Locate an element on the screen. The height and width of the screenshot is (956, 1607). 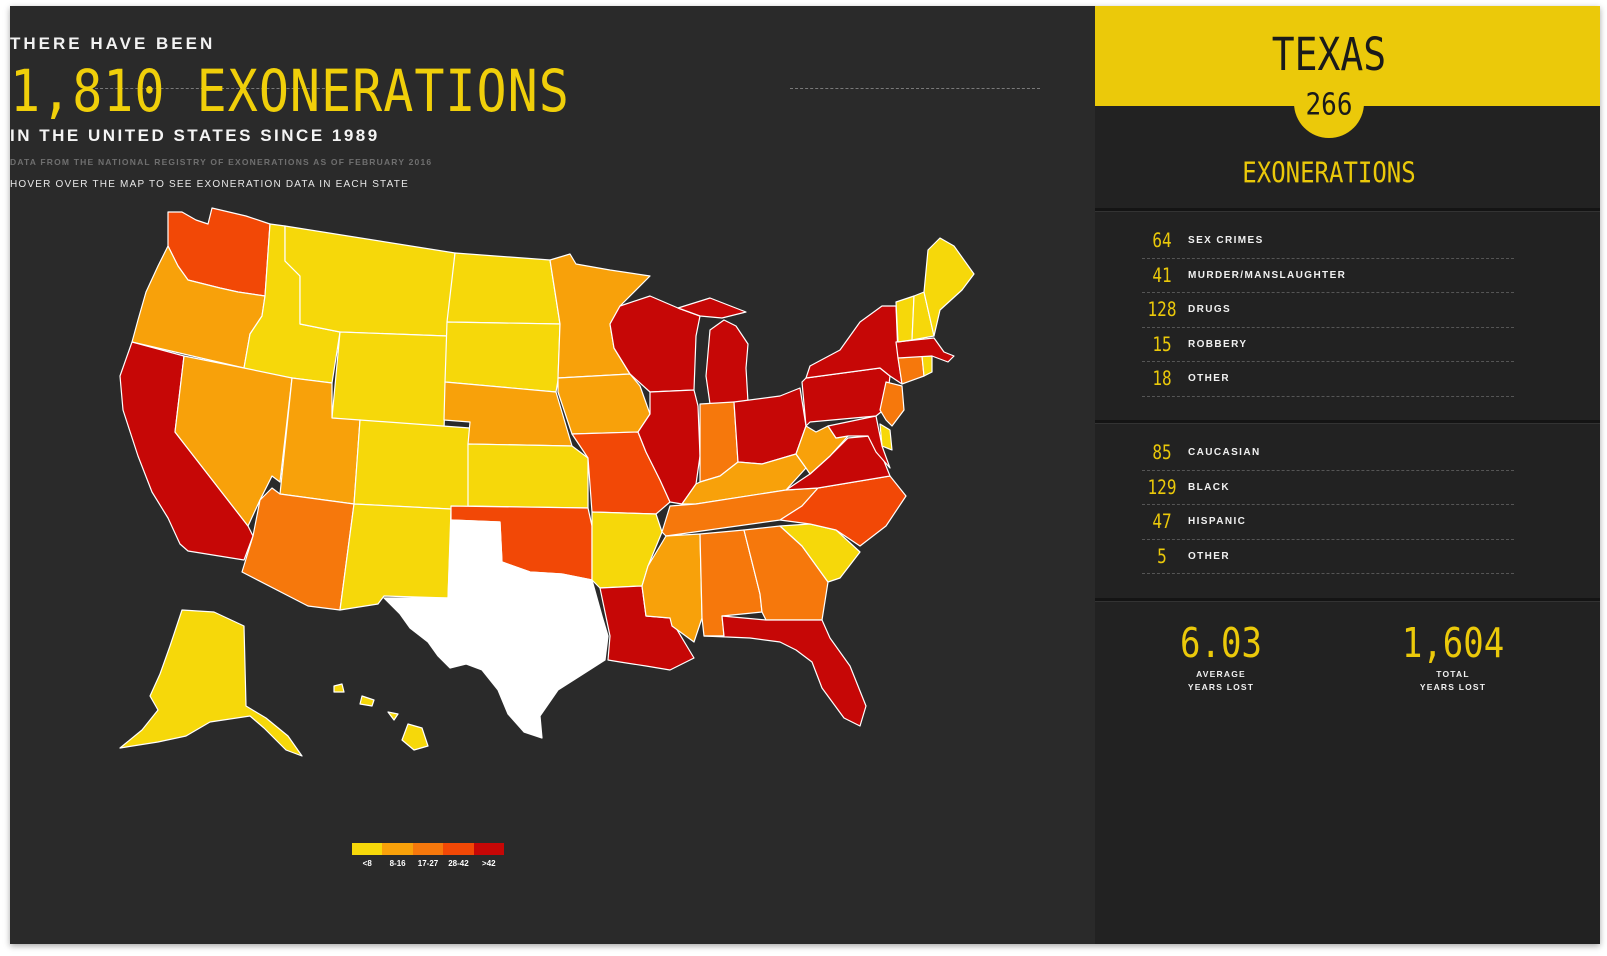
legend-label: 8-16 is located at coordinates (397, 863).